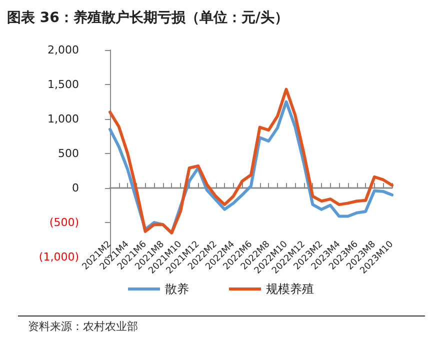 This screenshot has height=344, width=442. I want to click on text: 资料来源：农村农业部, so click(83, 326).